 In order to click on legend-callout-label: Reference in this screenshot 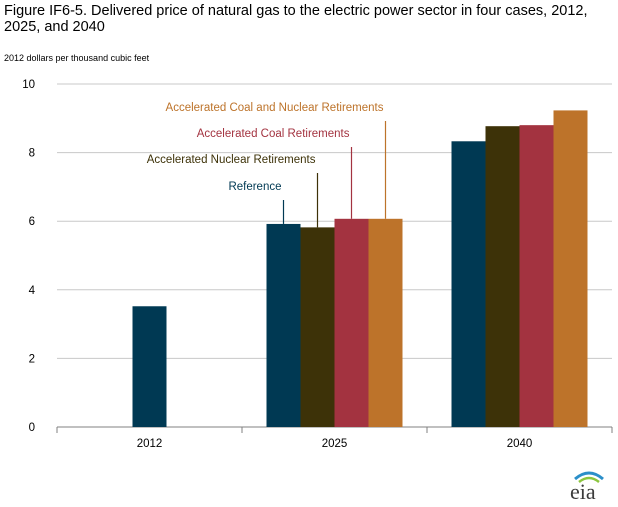, I will do `click(254, 187)`.